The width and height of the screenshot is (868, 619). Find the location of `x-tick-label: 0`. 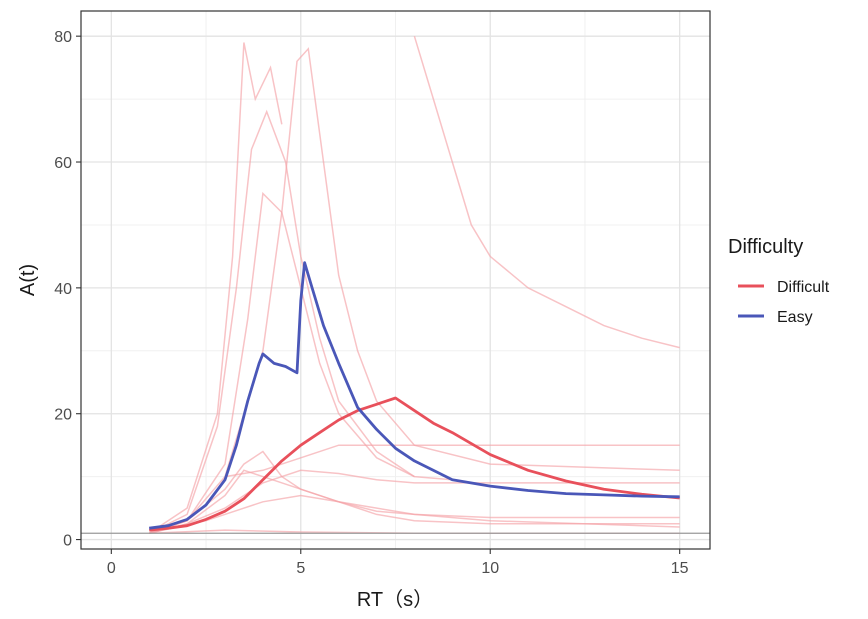

x-tick-label: 0 is located at coordinates (111, 568).